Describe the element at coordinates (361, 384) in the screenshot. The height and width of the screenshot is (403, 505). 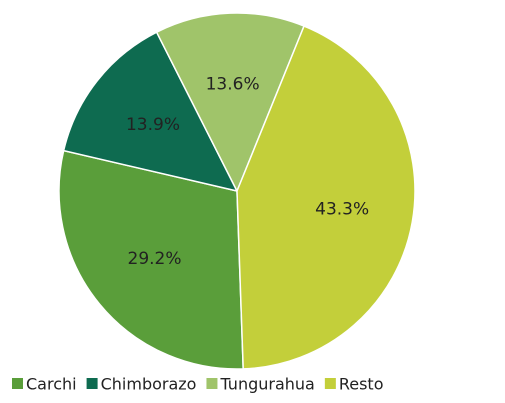
I see `legend-label: Resto` at that location.